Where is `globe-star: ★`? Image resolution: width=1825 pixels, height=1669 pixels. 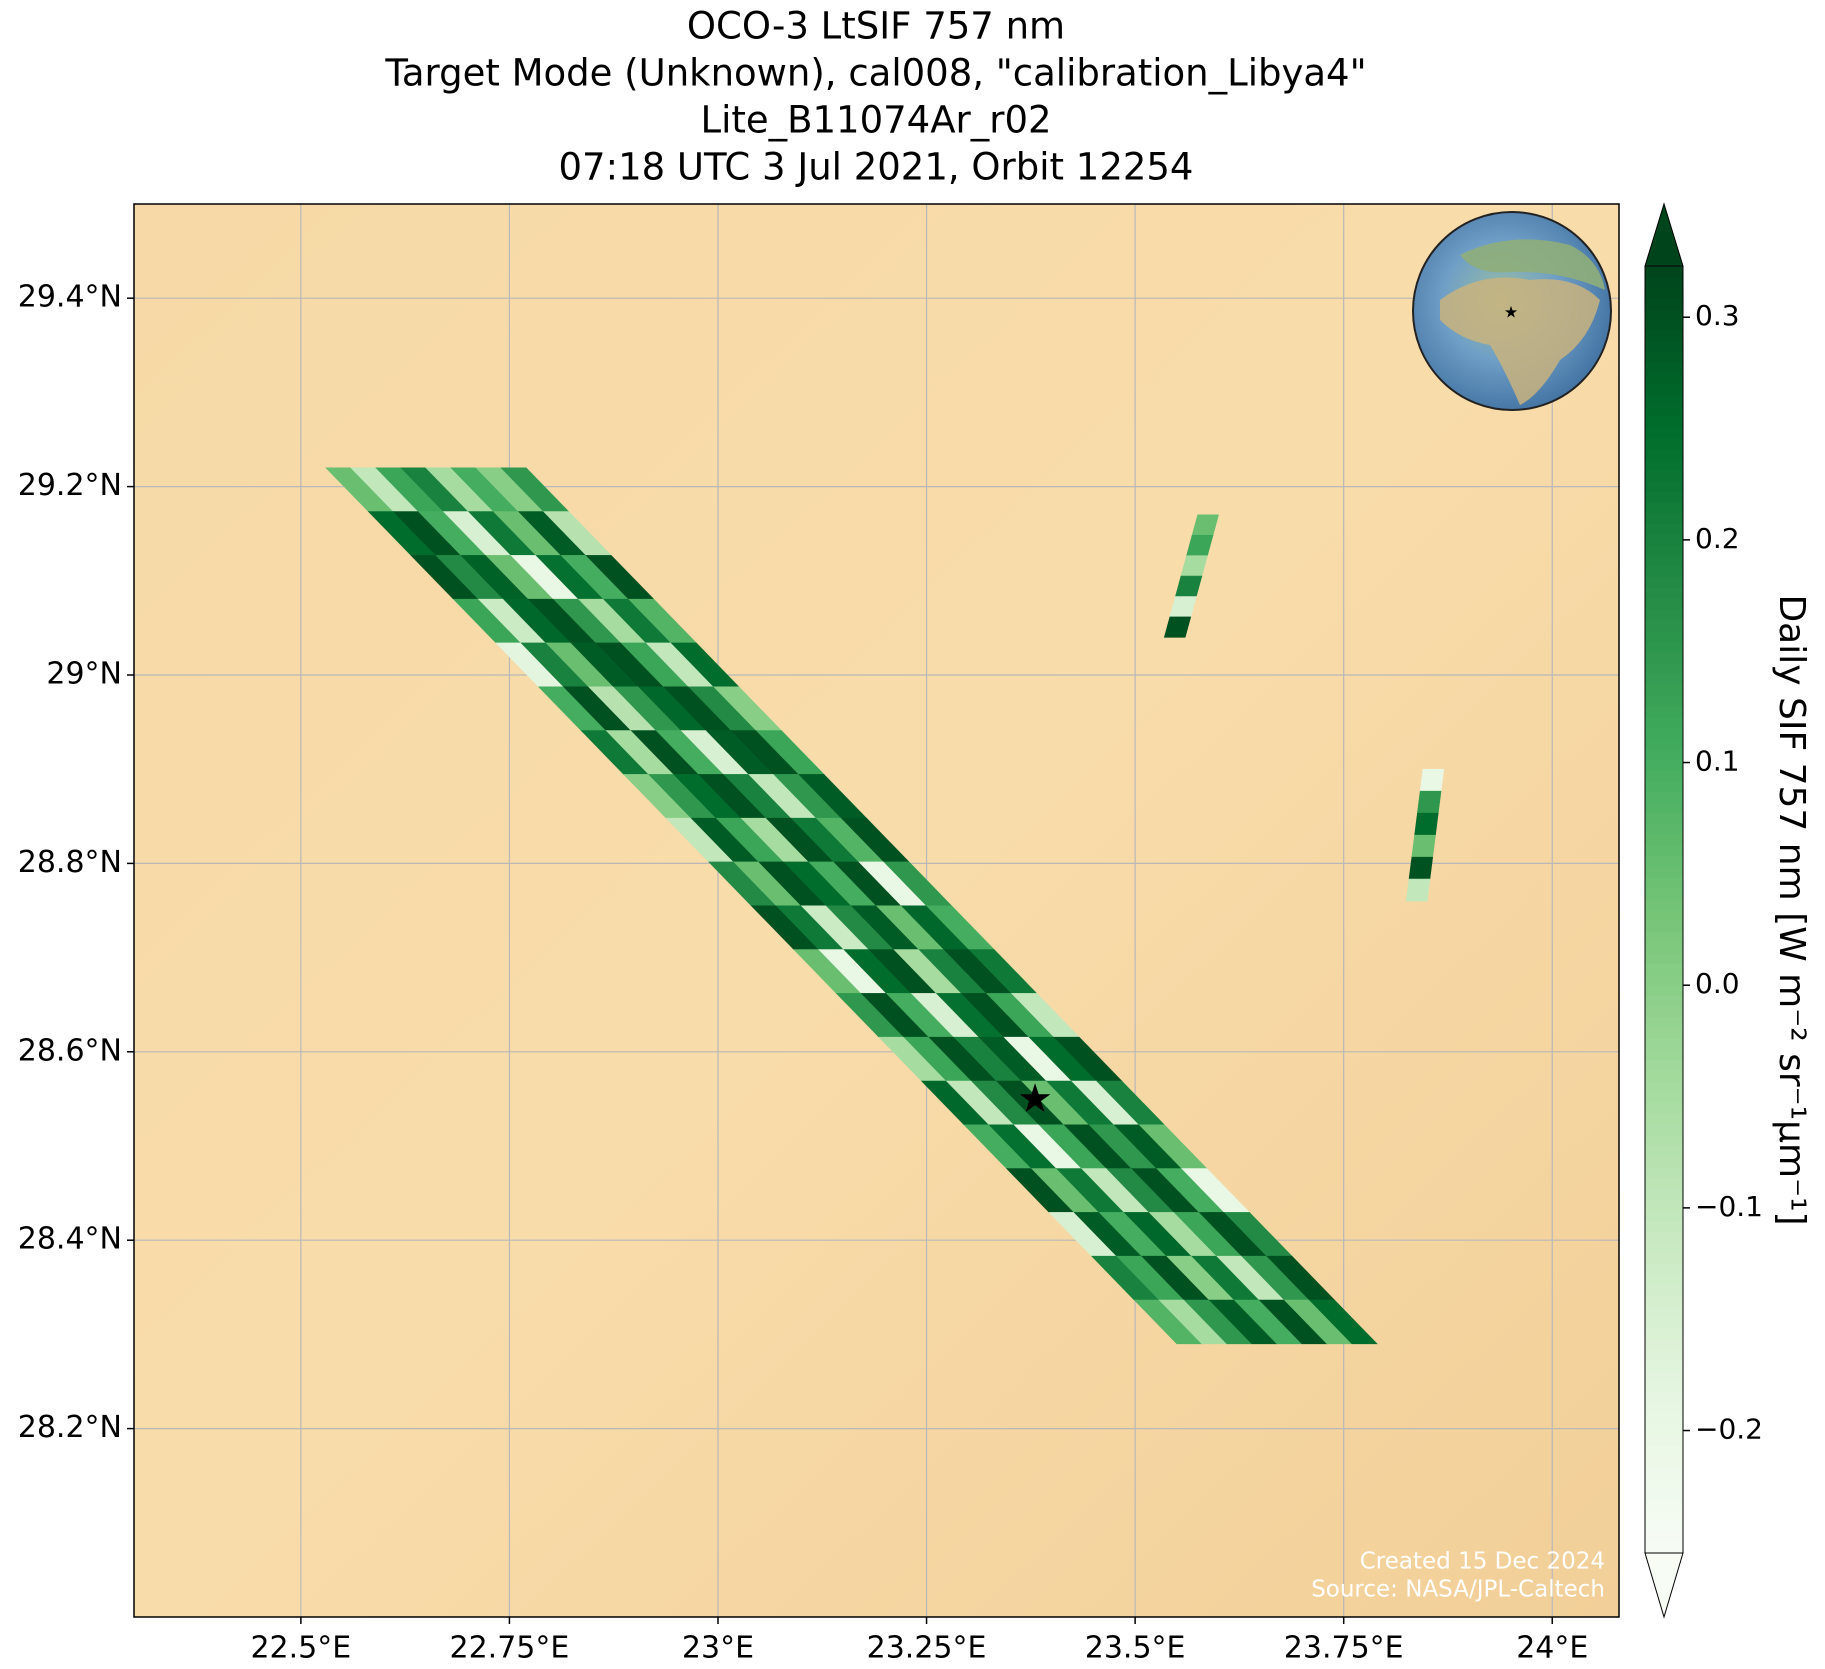
globe-star: ★ is located at coordinates (1511, 312).